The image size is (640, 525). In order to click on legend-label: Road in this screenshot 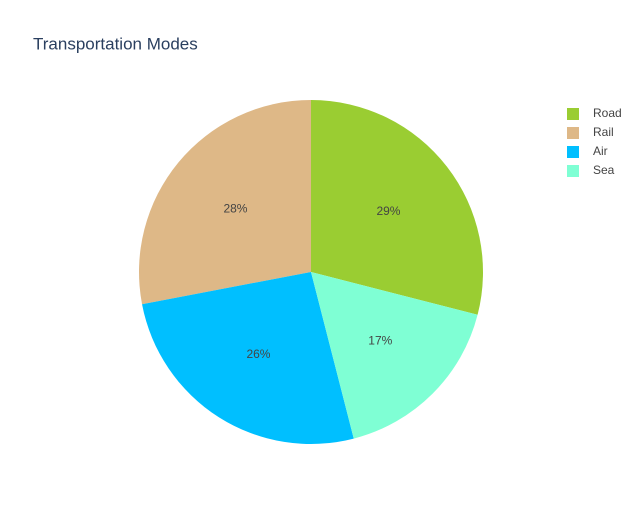, I will do `click(607, 113)`.